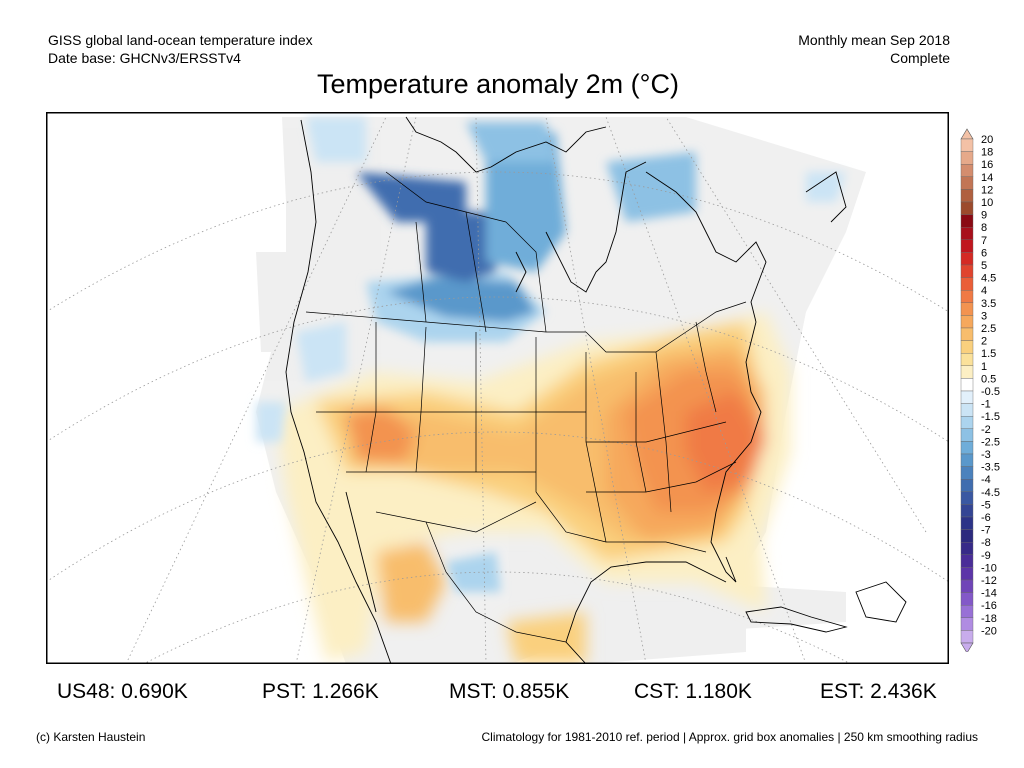  What do you see at coordinates (986, 505) in the screenshot?
I see `scale-label: -5` at bounding box center [986, 505].